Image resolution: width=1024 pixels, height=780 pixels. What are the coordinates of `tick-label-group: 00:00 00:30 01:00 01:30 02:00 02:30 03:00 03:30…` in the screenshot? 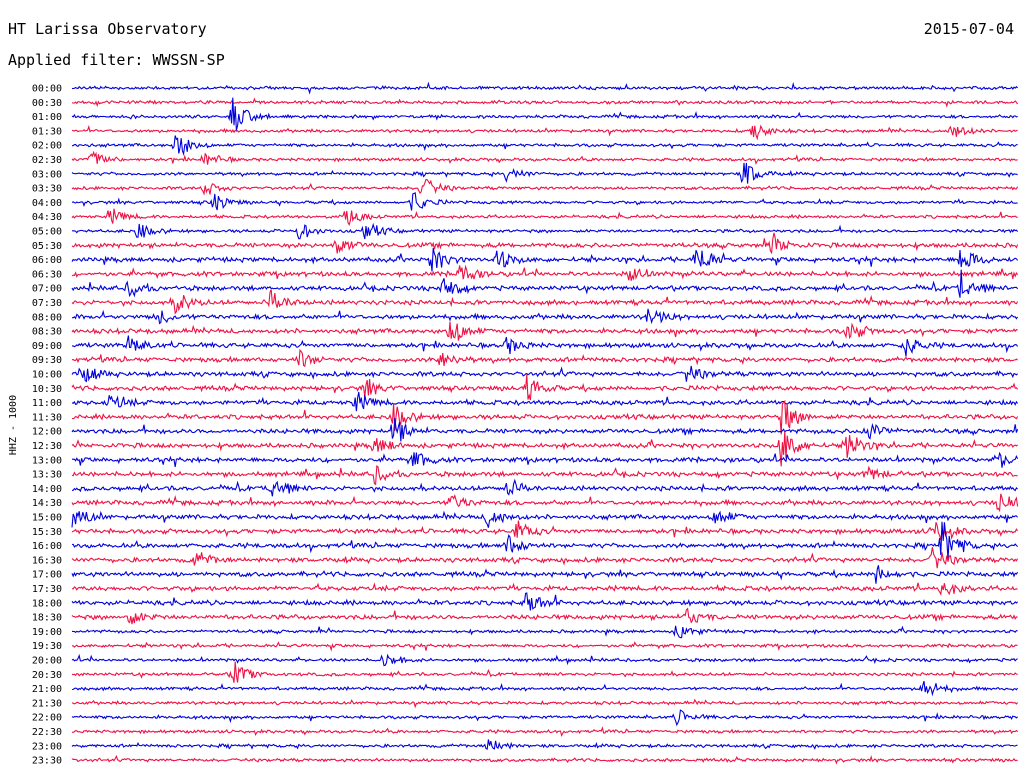 It's located at (47, 425).